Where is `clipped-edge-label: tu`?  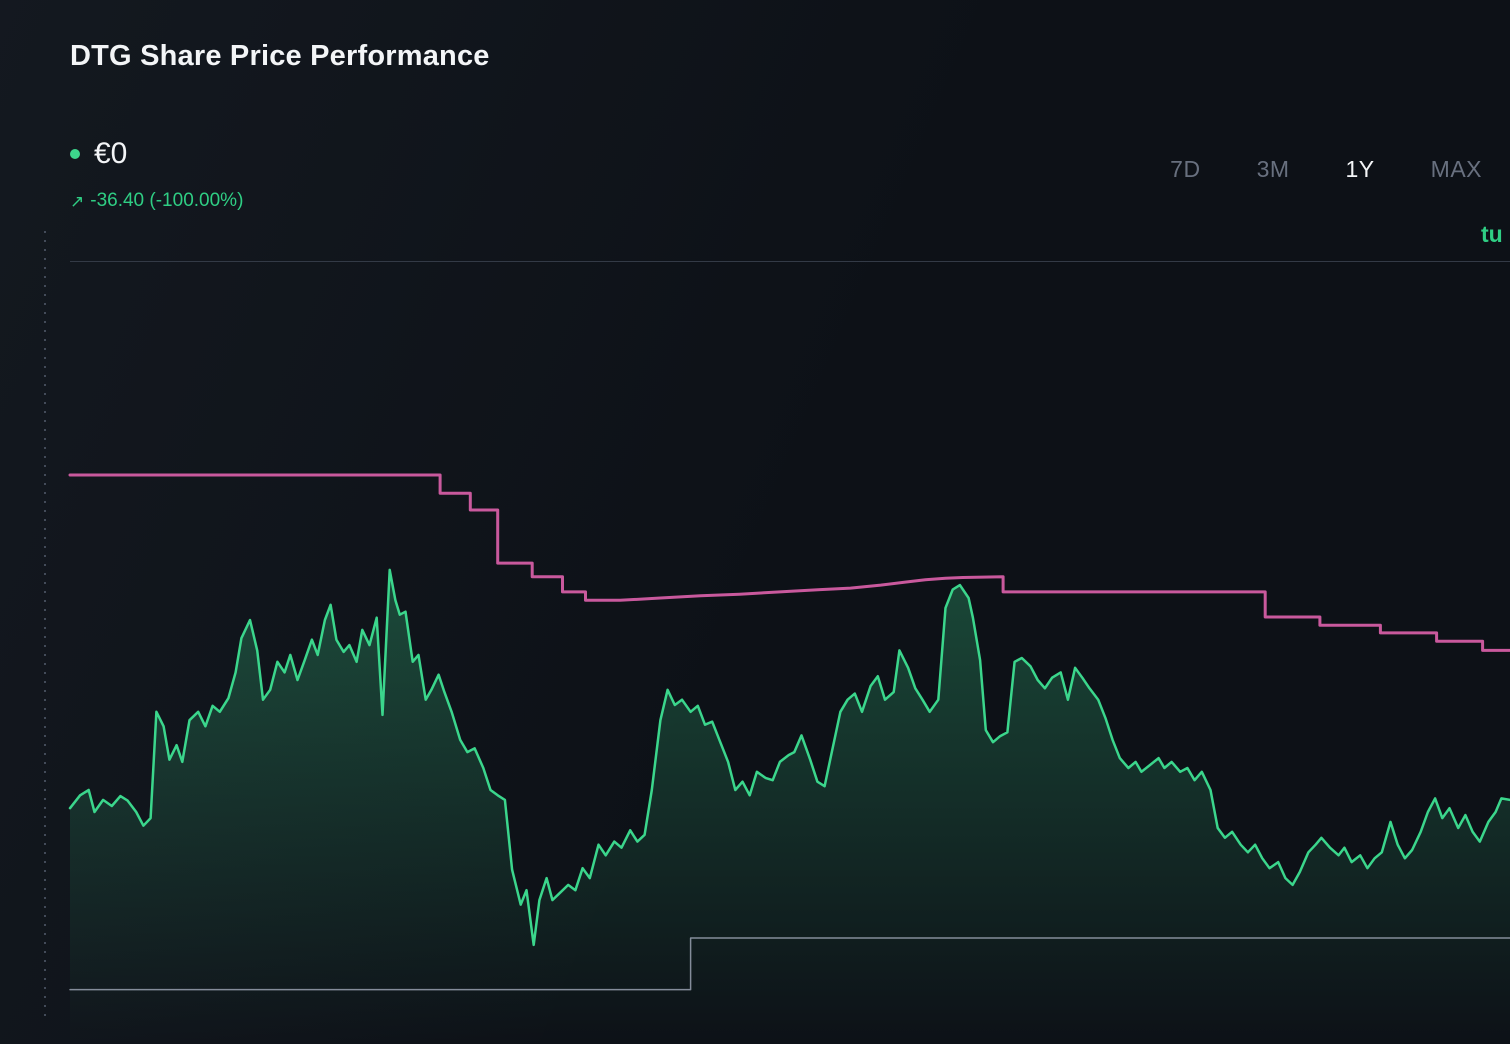
clipped-edge-label: tu is located at coordinates (1492, 234).